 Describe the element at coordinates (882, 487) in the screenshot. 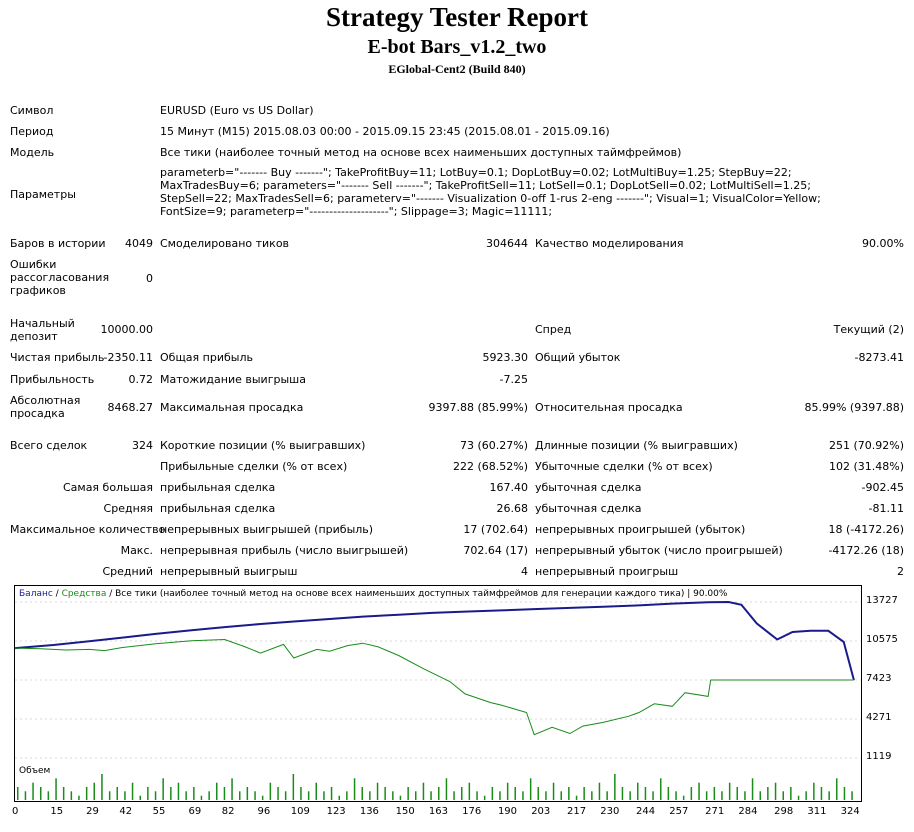

I see `largest-loss-value: -902.45` at that location.